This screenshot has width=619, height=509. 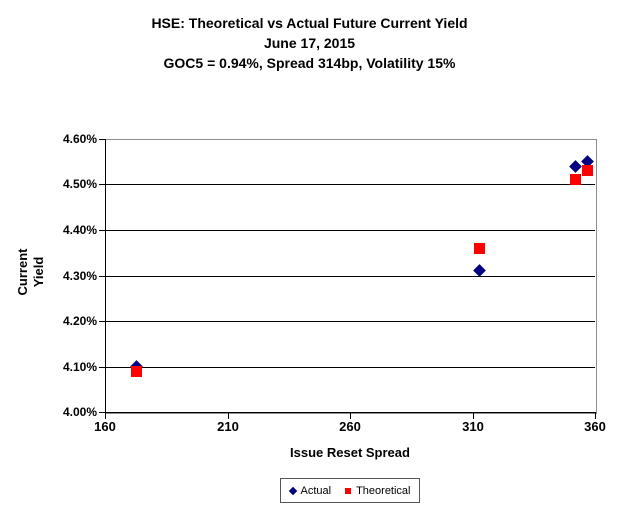 I want to click on chart-title-line2: June 17, 2015, so click(x=309, y=43).